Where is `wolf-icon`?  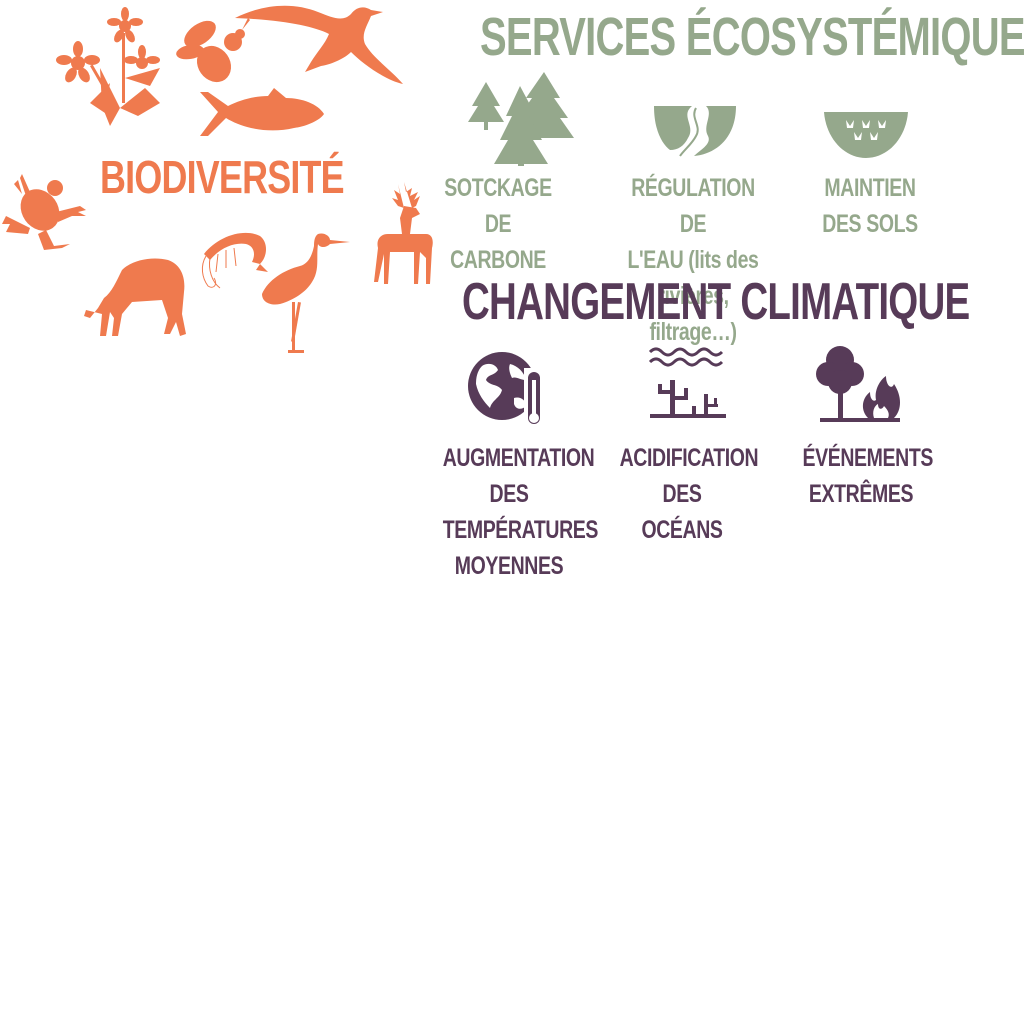
wolf-icon is located at coordinates (135, 297).